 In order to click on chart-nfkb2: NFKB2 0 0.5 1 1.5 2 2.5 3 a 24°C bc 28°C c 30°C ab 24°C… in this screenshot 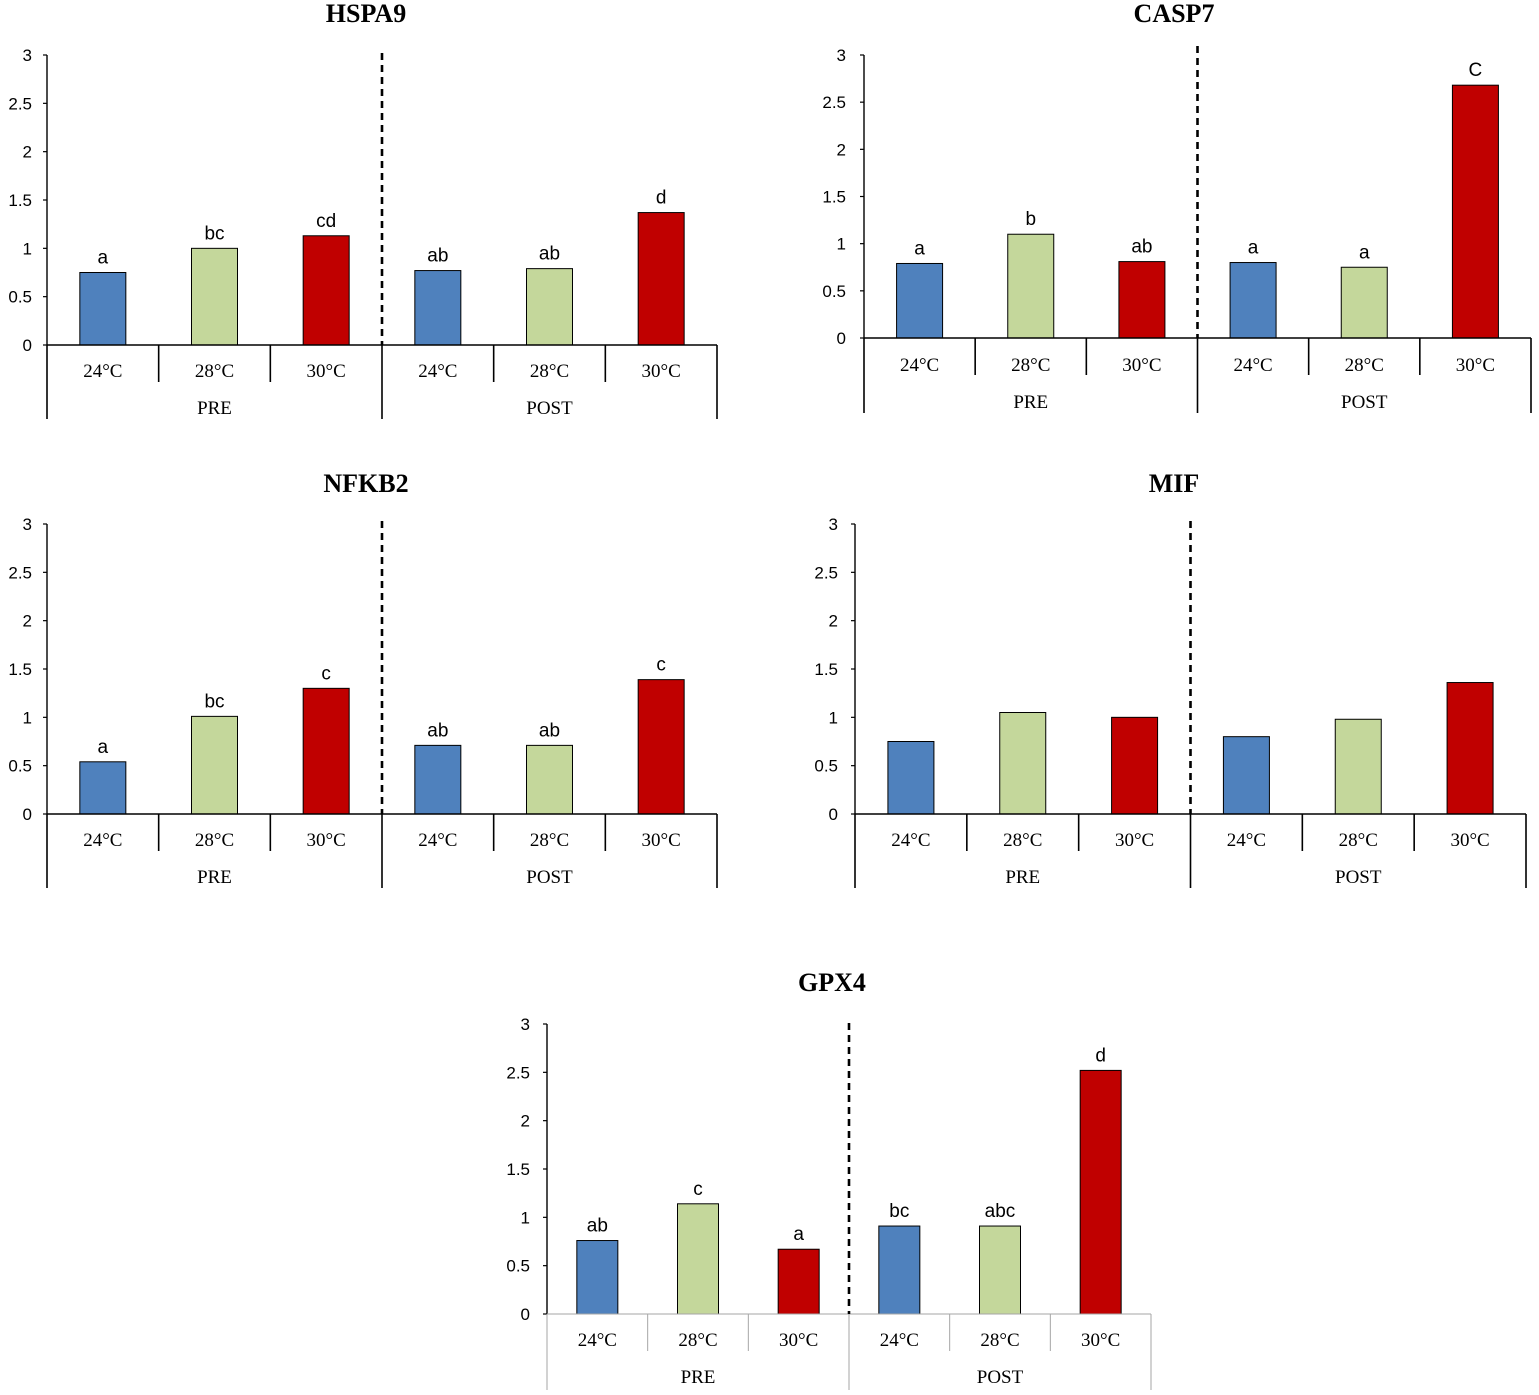, I will do `click(363, 678)`.